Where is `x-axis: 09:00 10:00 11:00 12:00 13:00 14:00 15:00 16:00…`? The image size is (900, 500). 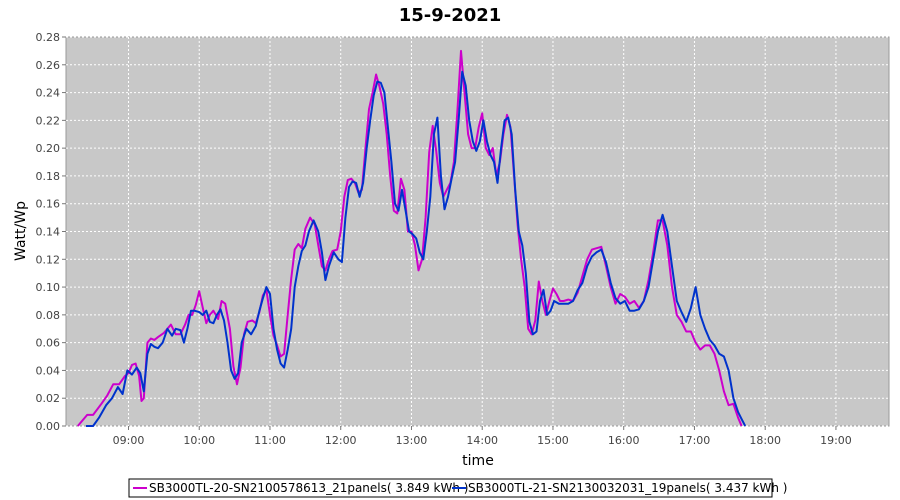
x-axis: 09:00 10:00 11:00 12:00 13:00 14:00 15:00 16:00… is located at coordinates (482, 436).